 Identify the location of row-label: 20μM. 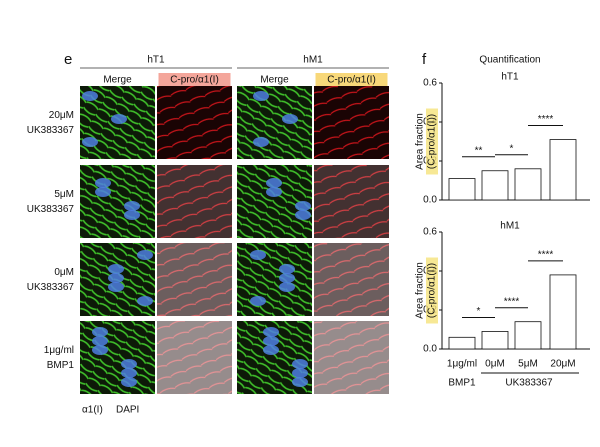
(61, 115).